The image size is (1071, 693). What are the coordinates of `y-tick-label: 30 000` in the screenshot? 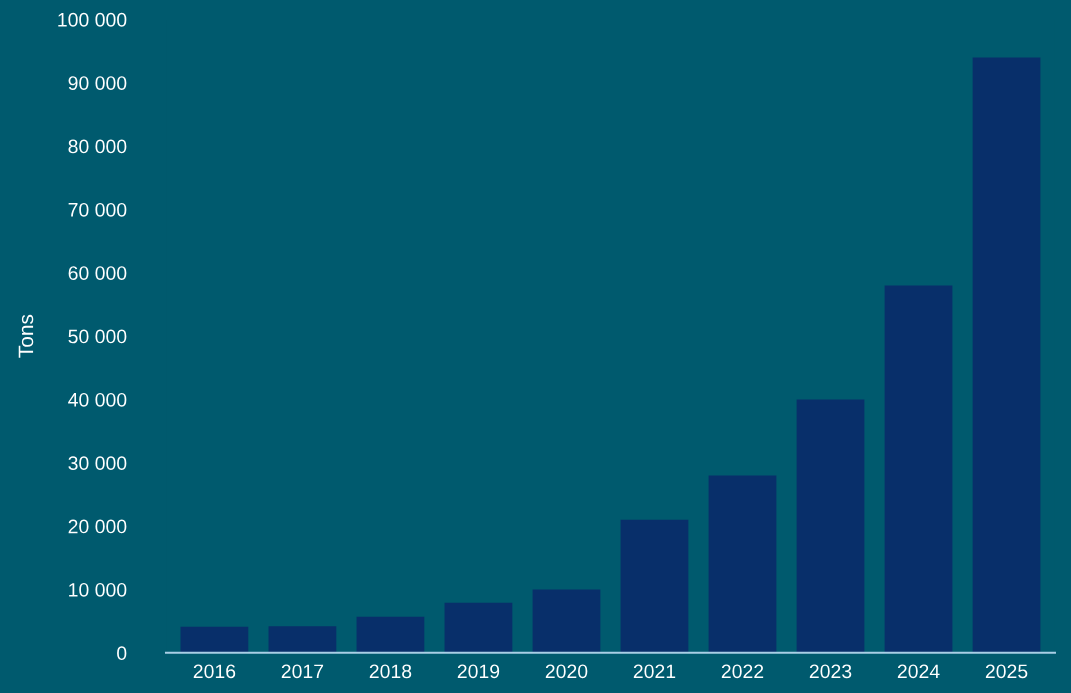 It's located at (97, 463).